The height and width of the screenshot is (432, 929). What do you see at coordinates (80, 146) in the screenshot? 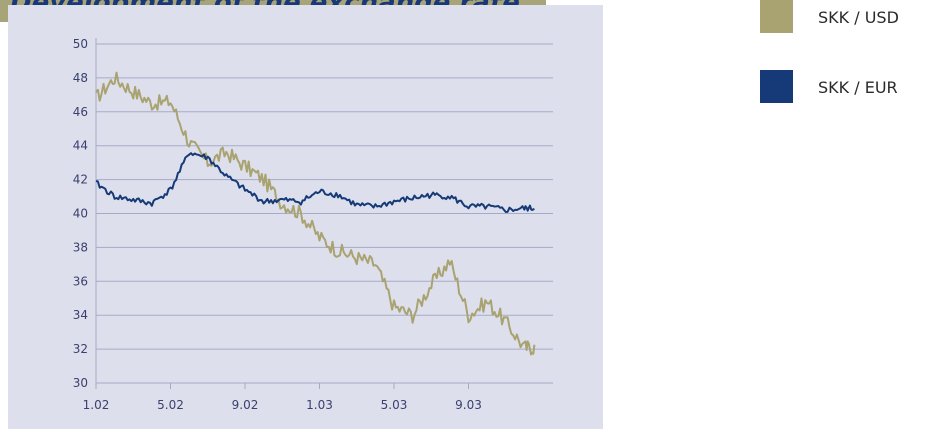
I see `y-tick-label: 44` at bounding box center [80, 146].